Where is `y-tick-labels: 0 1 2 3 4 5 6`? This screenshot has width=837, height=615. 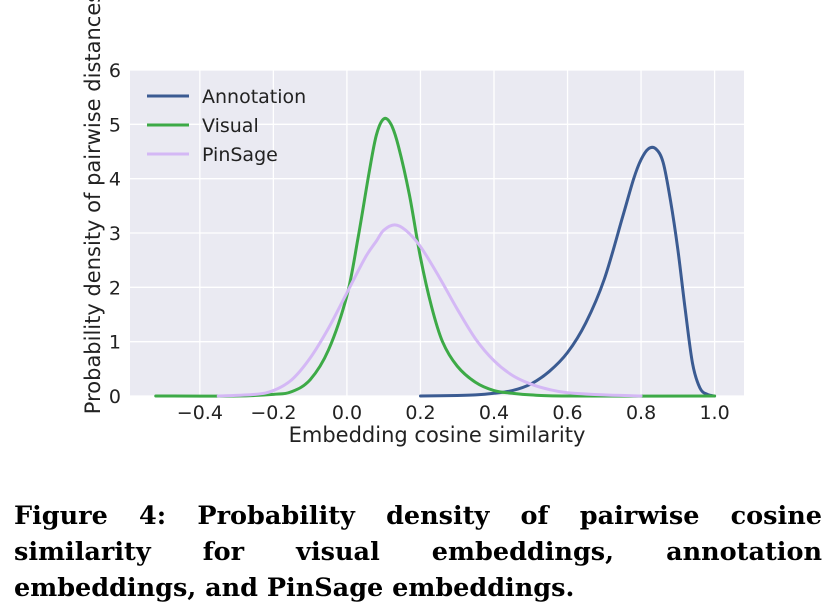
y-tick-labels: 0 1 2 3 4 5 6 is located at coordinates (115, 234).